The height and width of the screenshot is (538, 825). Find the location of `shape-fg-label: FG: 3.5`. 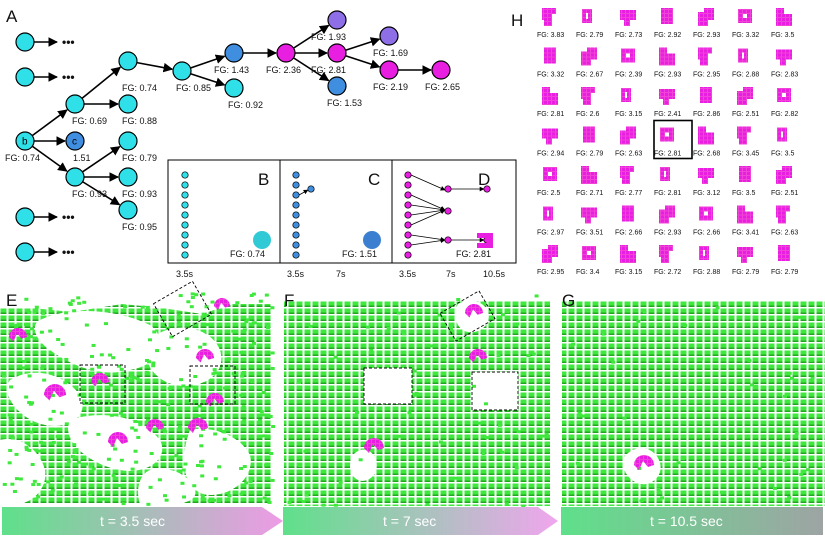

shape-fg-label: FG: 3.5 is located at coordinates (743, 193).